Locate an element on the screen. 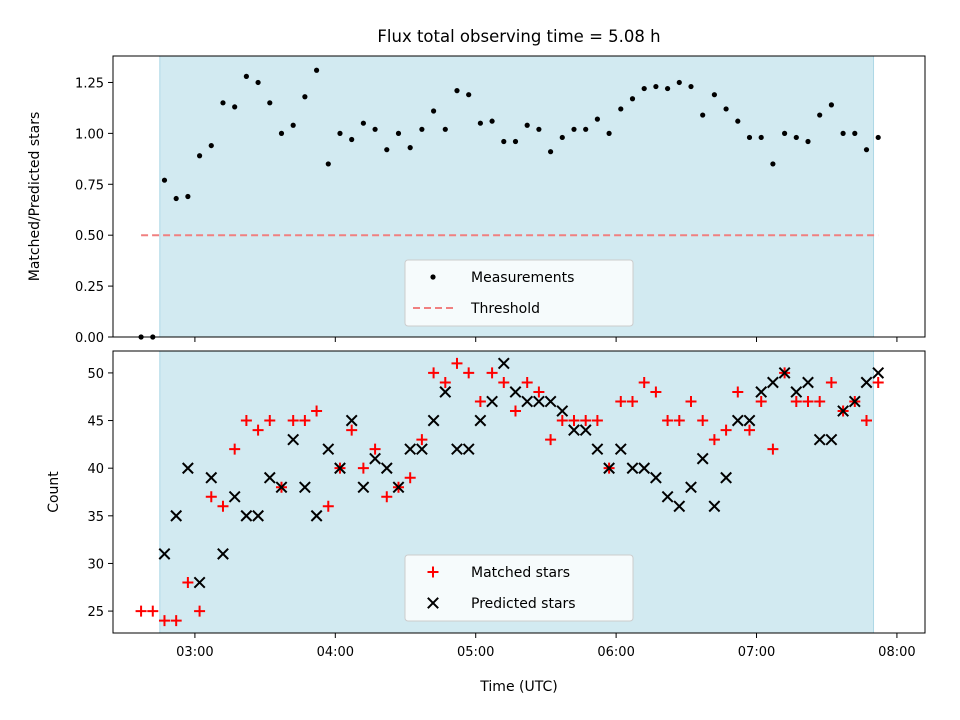 This screenshot has width=960, height=720. y-tick-label: 1.00 is located at coordinates (89, 134).